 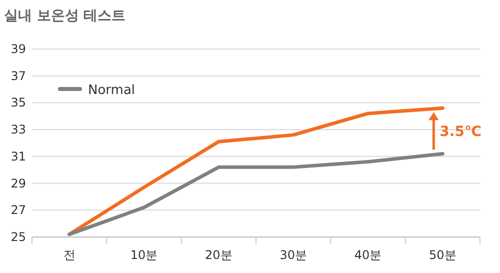 What do you see at coordinates (144, 255) in the screenshot?
I see `x-tick-label: 10분` at bounding box center [144, 255].